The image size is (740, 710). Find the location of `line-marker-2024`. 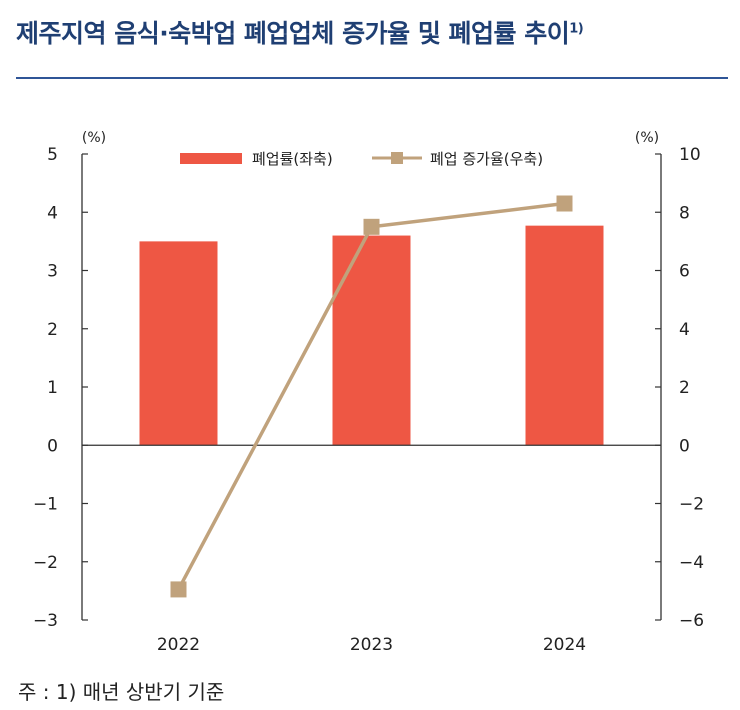

line-marker-2024 is located at coordinates (564, 203).